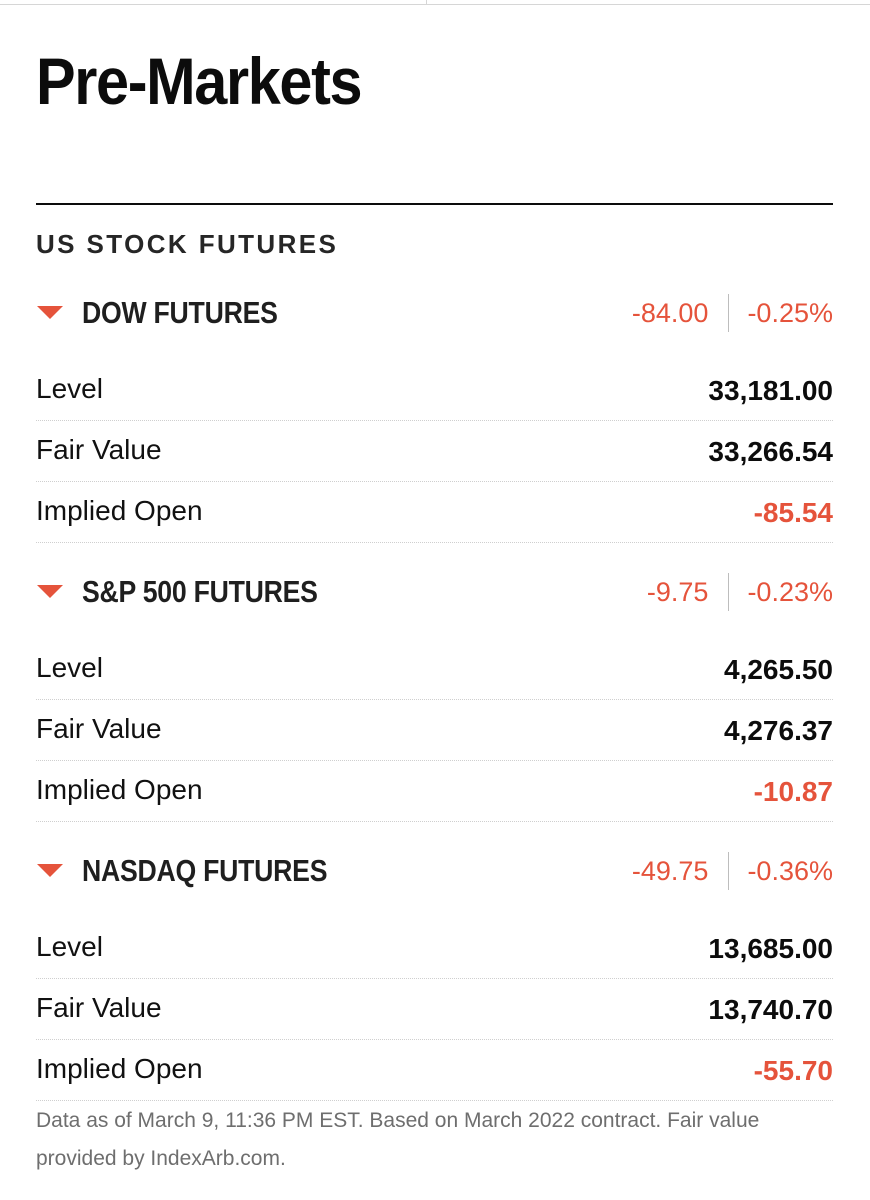 The width and height of the screenshot is (870, 1200). Describe the element at coordinates (770, 948) in the screenshot. I see `row-value: 13,685.00` at that location.